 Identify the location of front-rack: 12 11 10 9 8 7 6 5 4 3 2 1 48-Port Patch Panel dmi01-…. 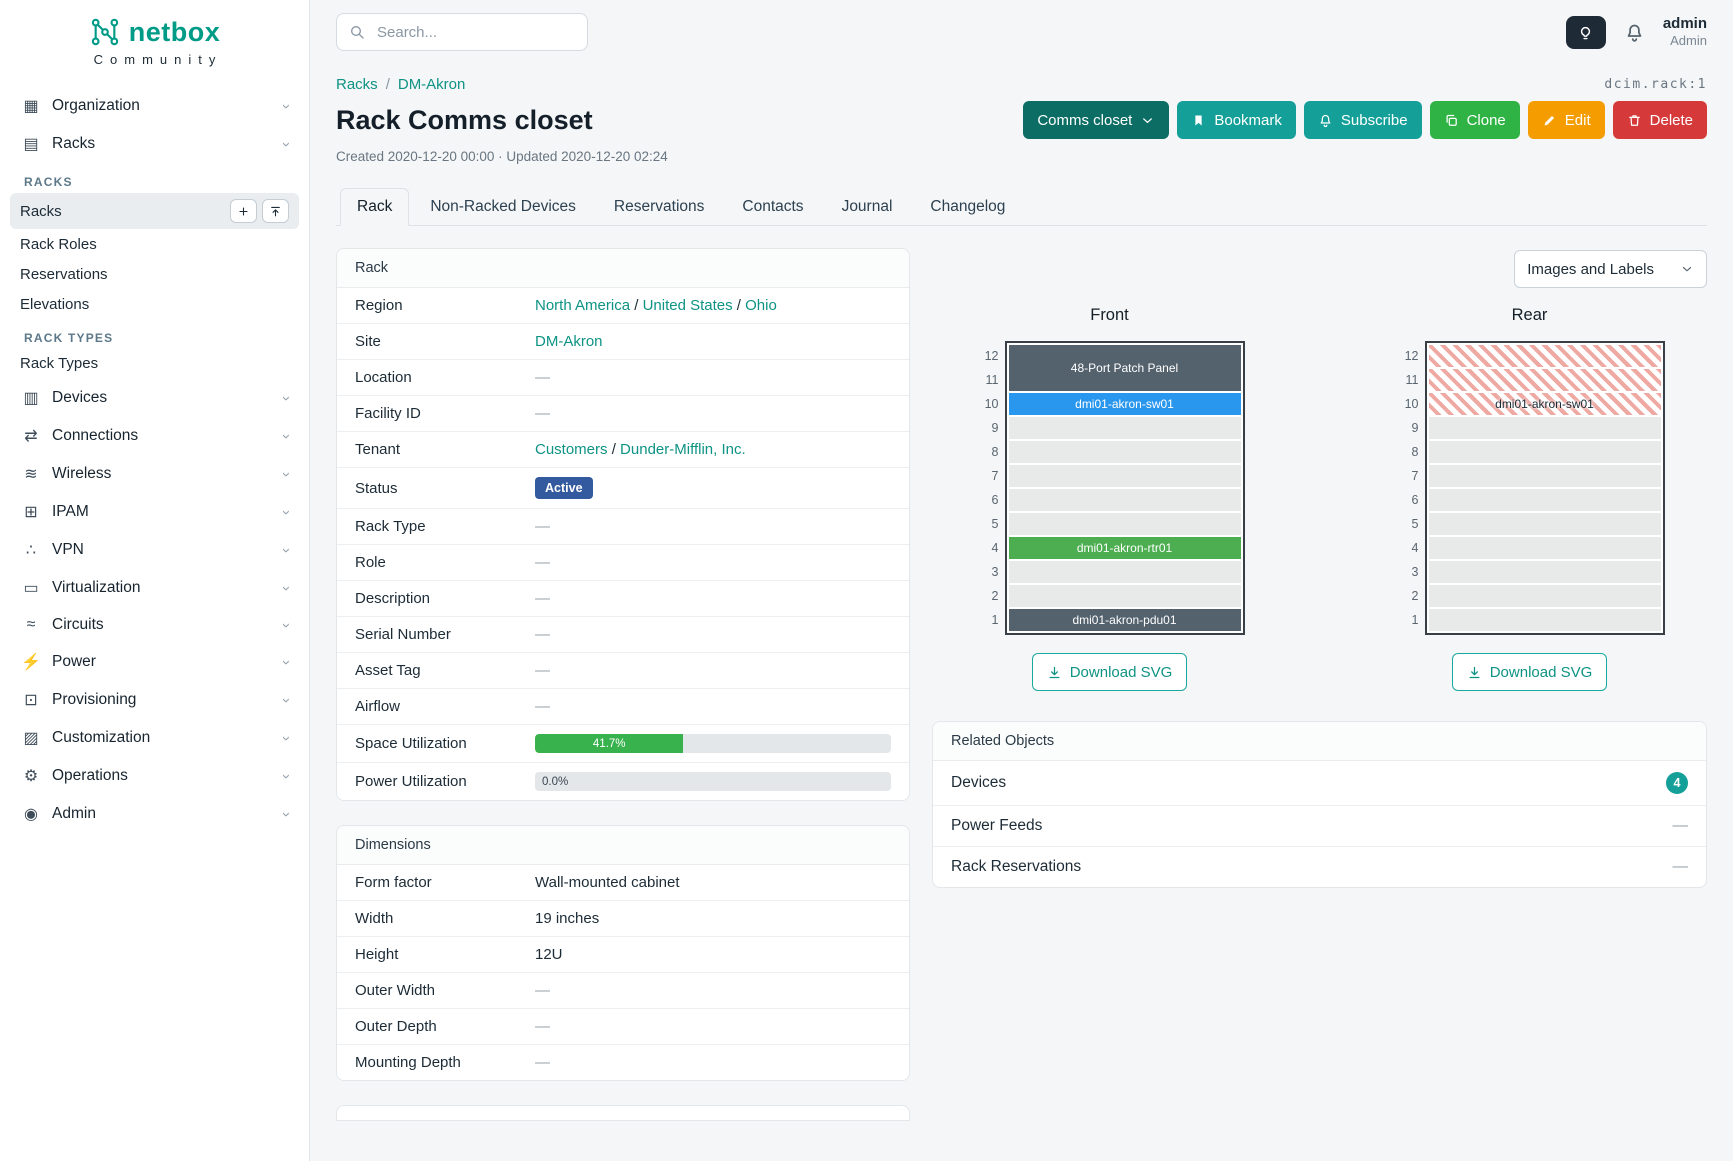
(1110, 488).